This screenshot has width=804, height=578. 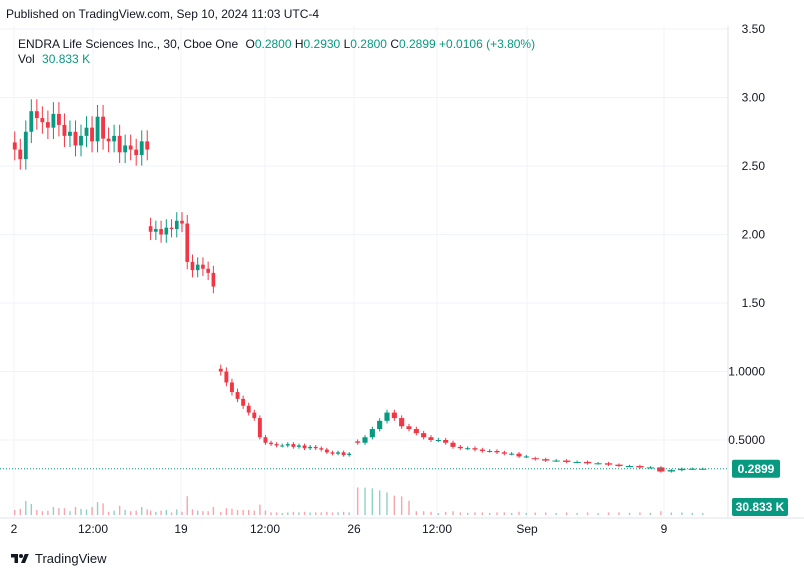 What do you see at coordinates (754, 303) in the screenshot?
I see `price-tick-label: 1.50` at bounding box center [754, 303].